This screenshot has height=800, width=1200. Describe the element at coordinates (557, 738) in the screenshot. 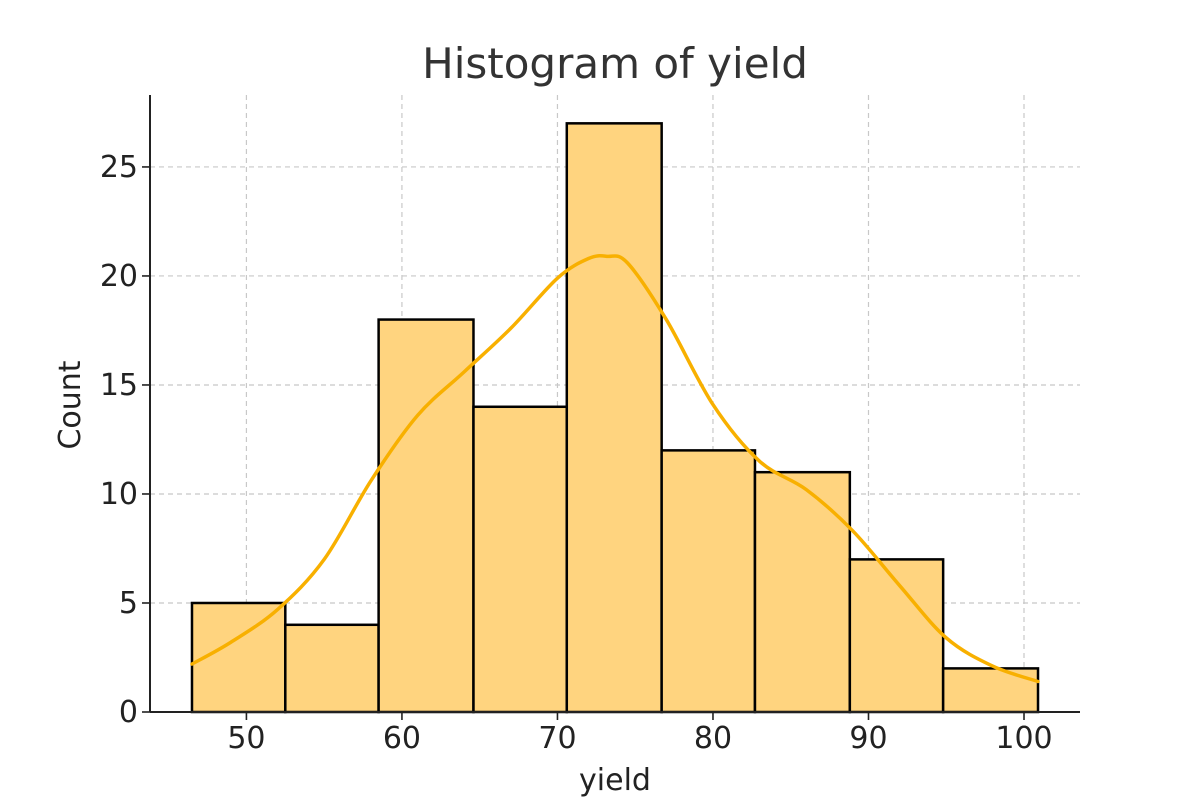

I see `x-tick-label: 70` at that location.